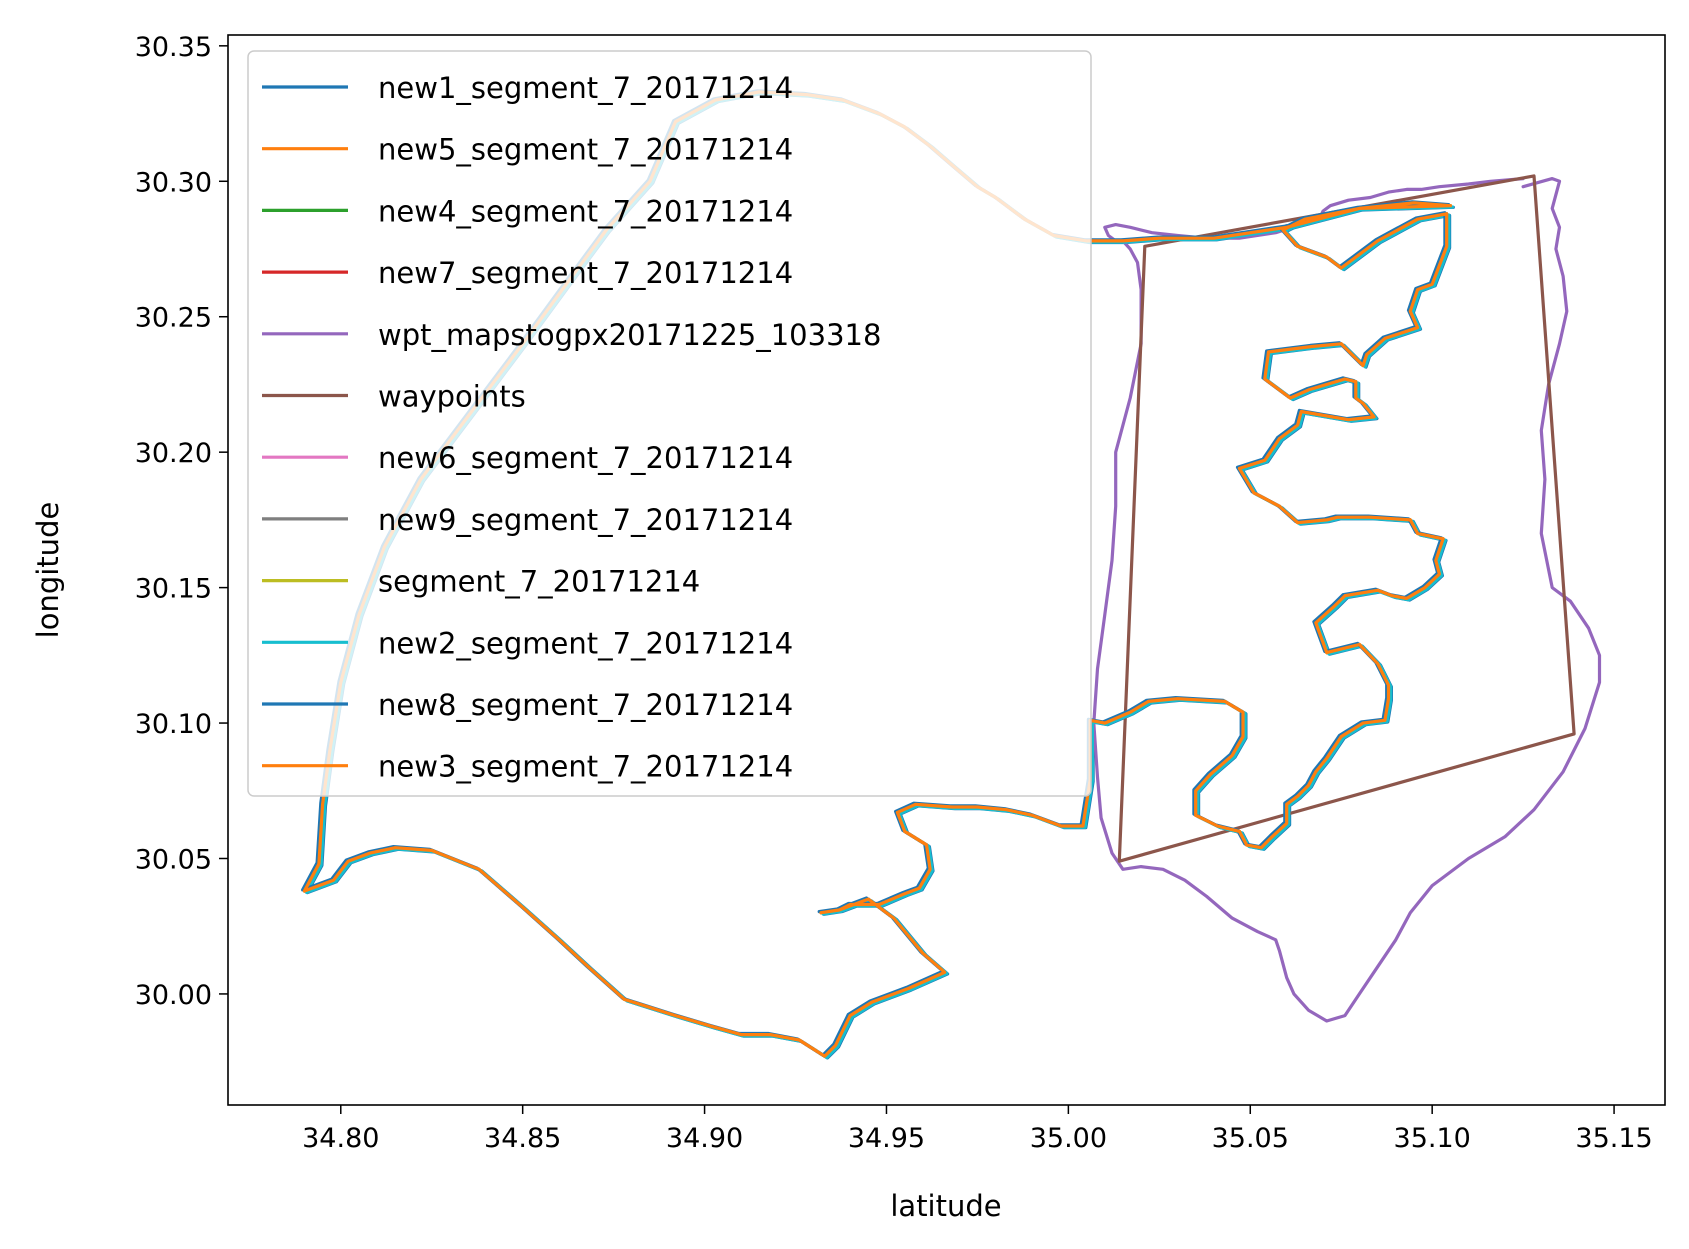 Image resolution: width=1689 pixels, height=1249 pixels. Describe the element at coordinates (585, 520) in the screenshot. I see `legend-label: new9_segment_7_20171214` at that location.